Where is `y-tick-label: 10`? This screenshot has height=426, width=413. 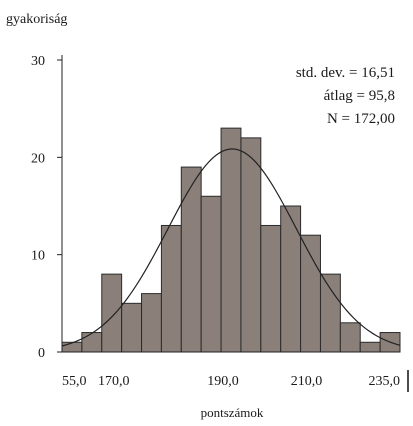 y-tick-label: 10 is located at coordinates (38, 256).